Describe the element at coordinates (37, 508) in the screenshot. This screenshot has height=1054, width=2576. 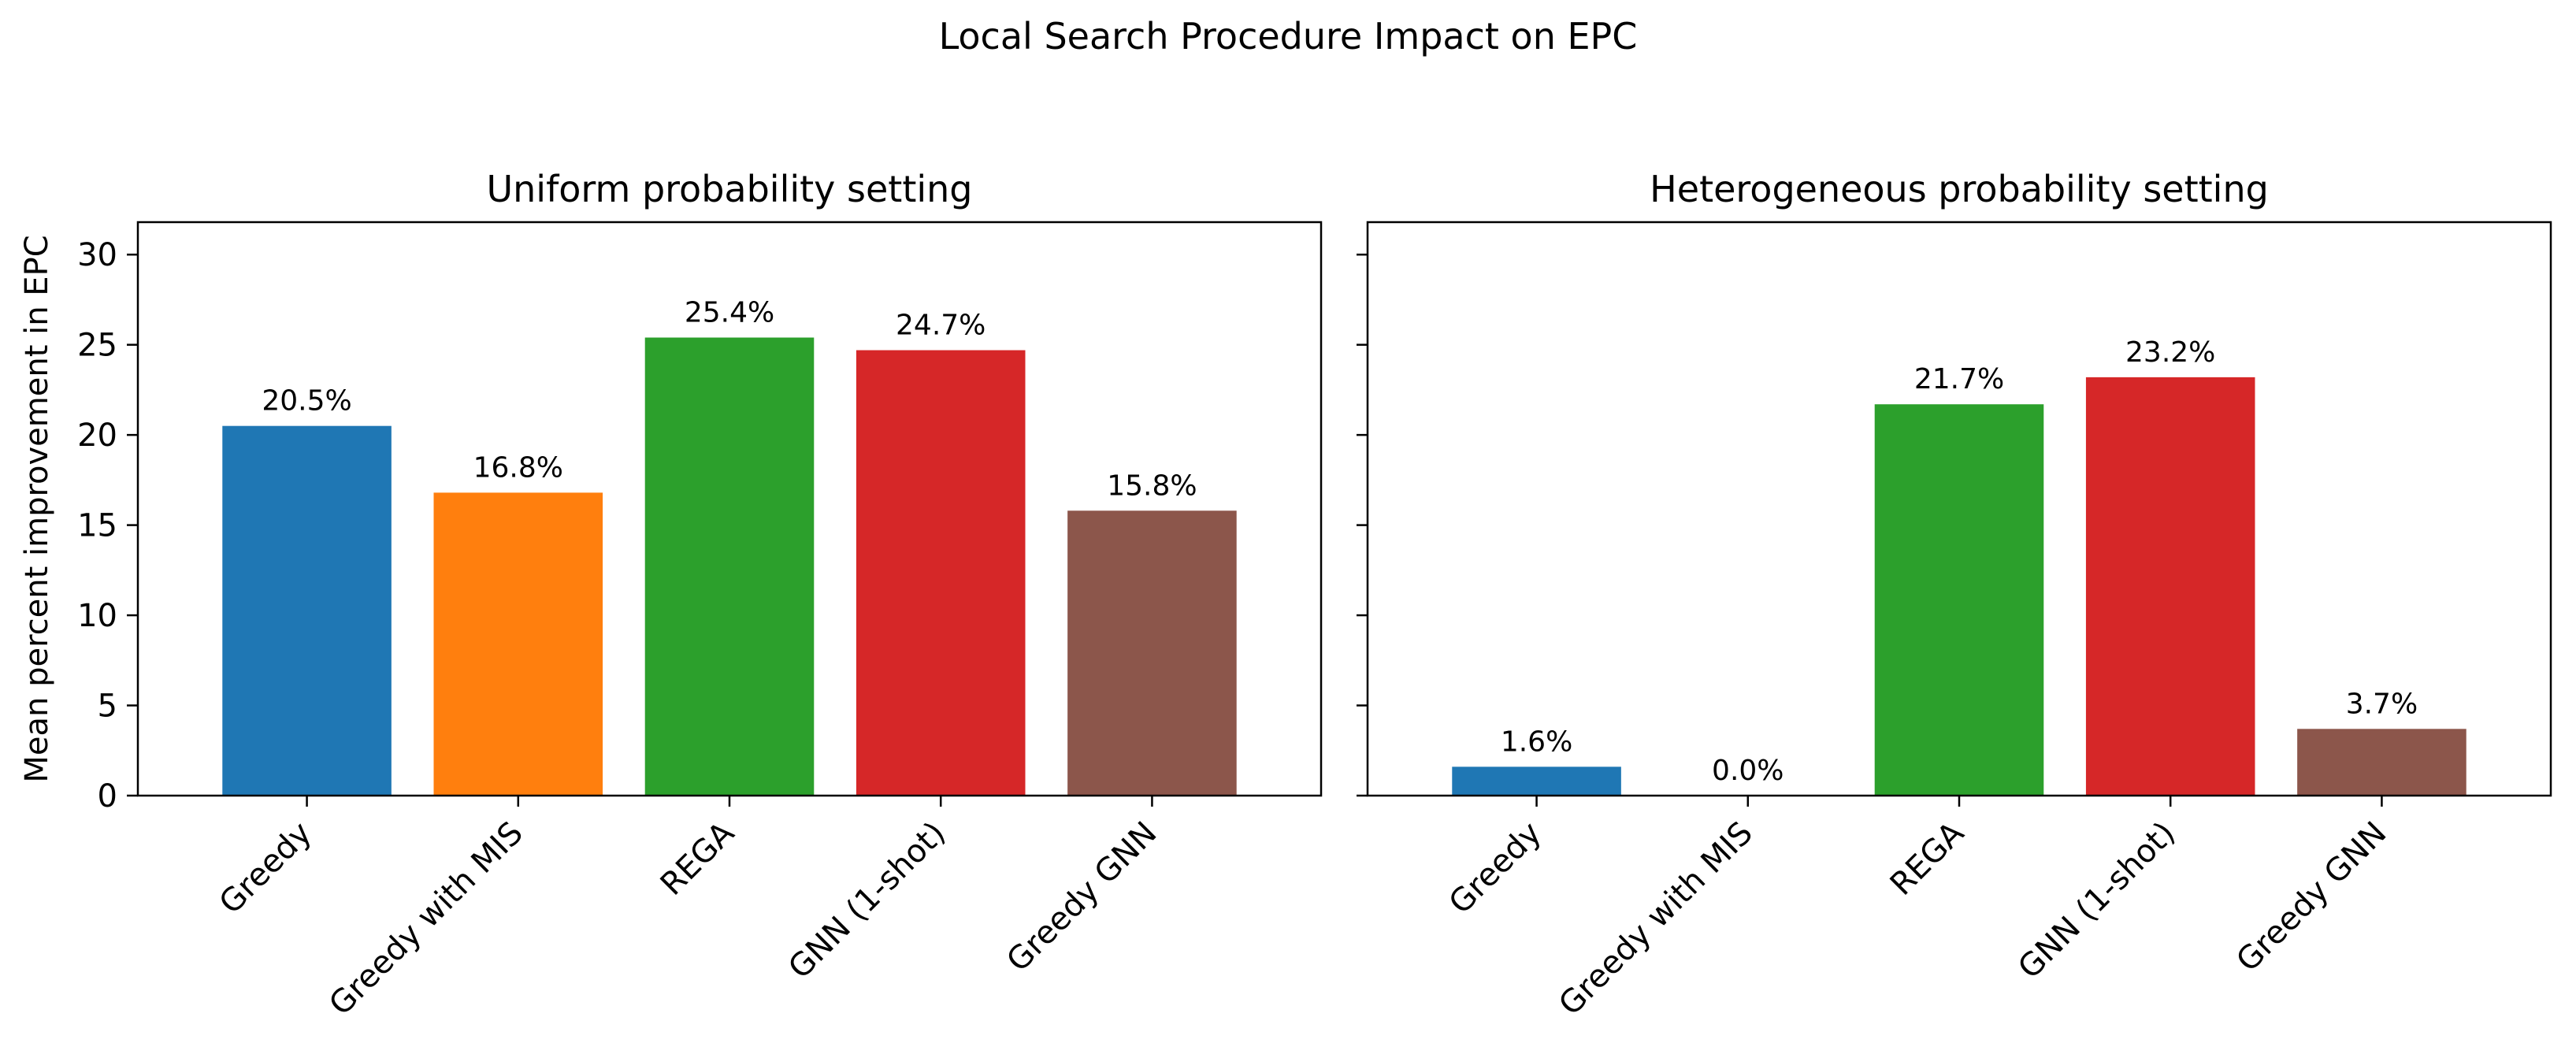
I see `uniform-y-axis-label: Mean percent improvement in EPC` at that location.